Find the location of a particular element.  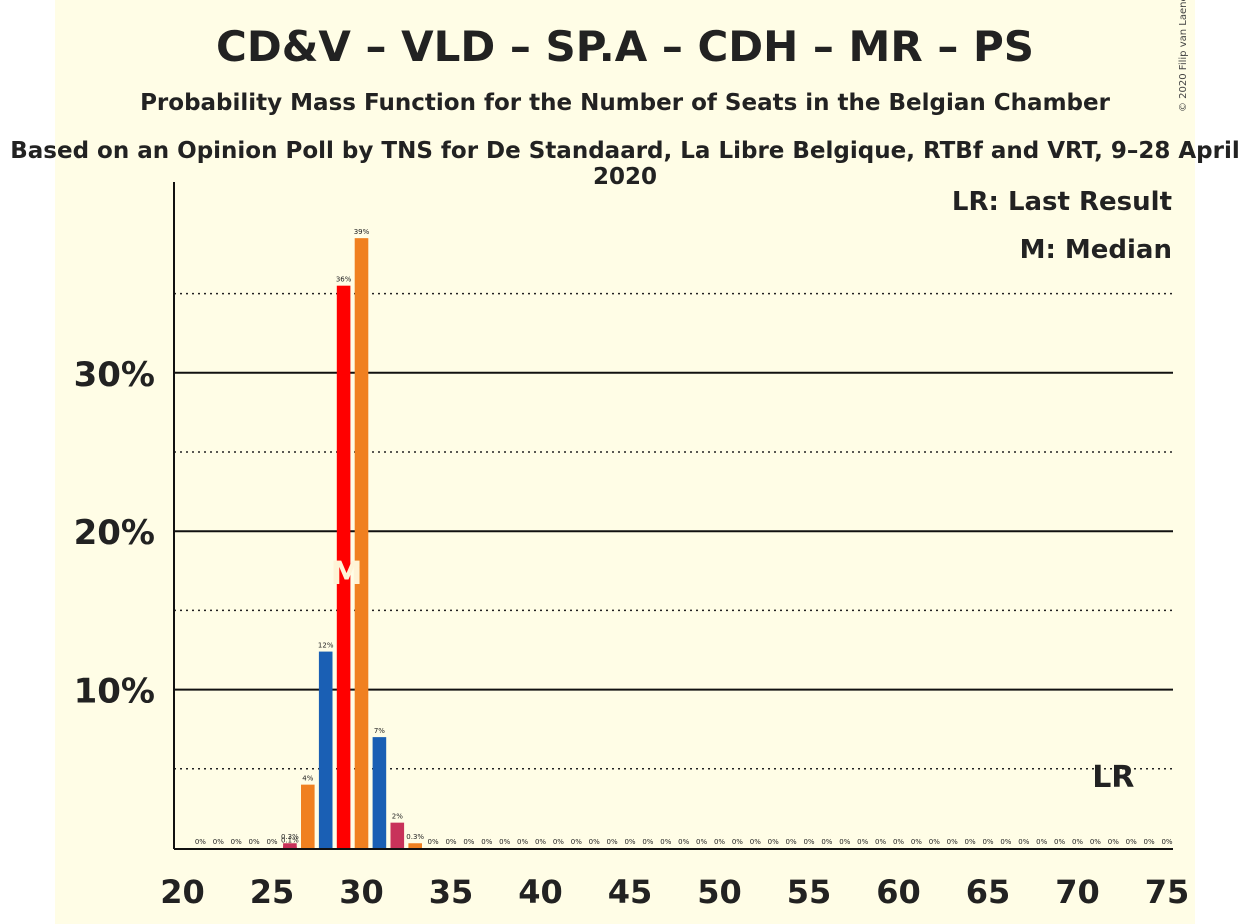

bar-value-label: 0.1% is located at coordinates (290, 840).